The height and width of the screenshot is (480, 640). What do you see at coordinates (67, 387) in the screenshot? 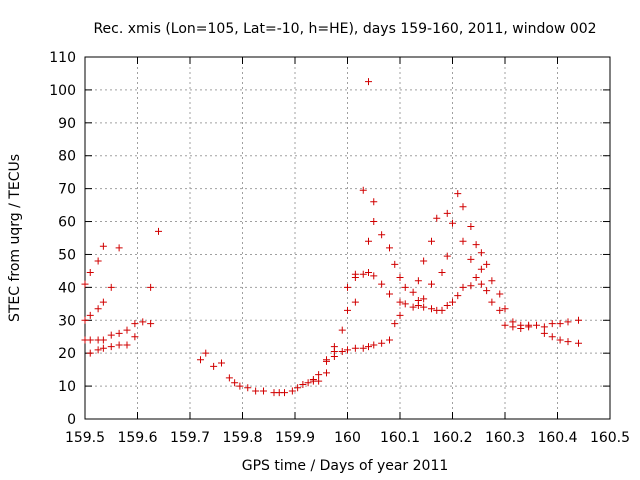
I see `y-tick-label: 10` at bounding box center [67, 387].